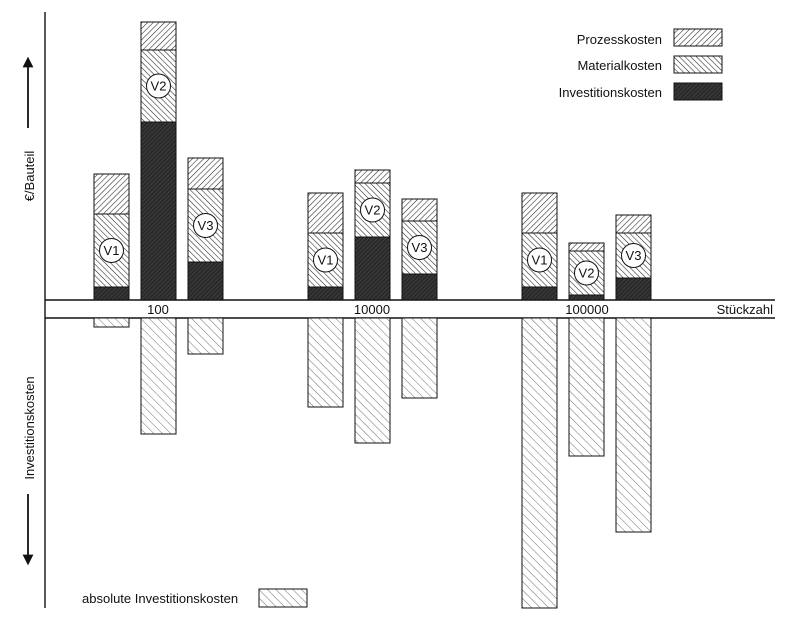 The image size is (800, 627). I want to click on bar-absolute-10000-V3, so click(419, 358).